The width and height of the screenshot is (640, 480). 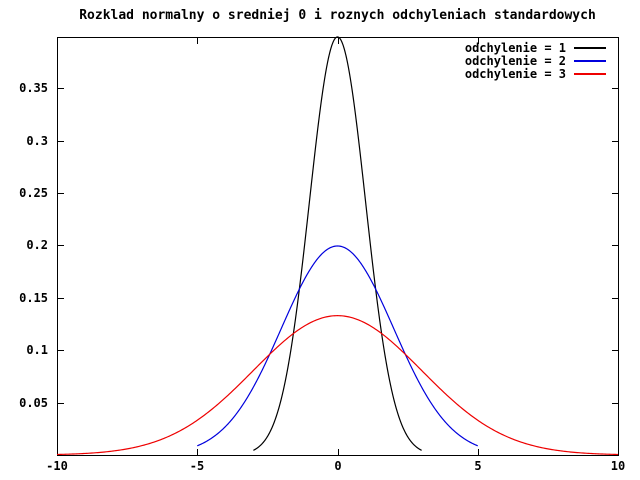 What do you see at coordinates (33, 298) in the screenshot?
I see `y-tick-label: 0.15` at bounding box center [33, 298].